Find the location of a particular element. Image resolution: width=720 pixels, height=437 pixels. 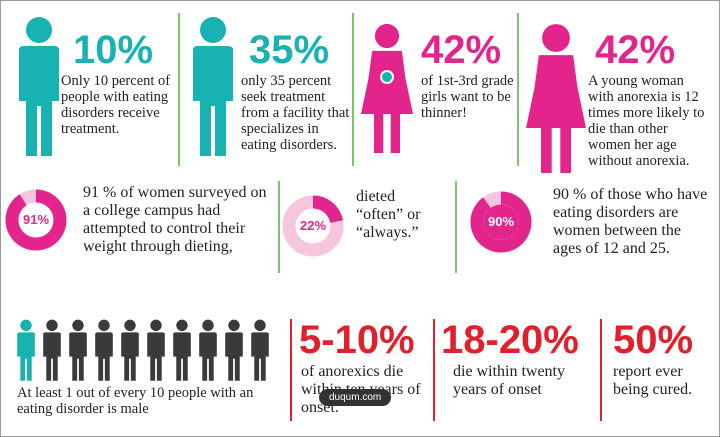

donut-label: 91% is located at coordinates (36, 219).